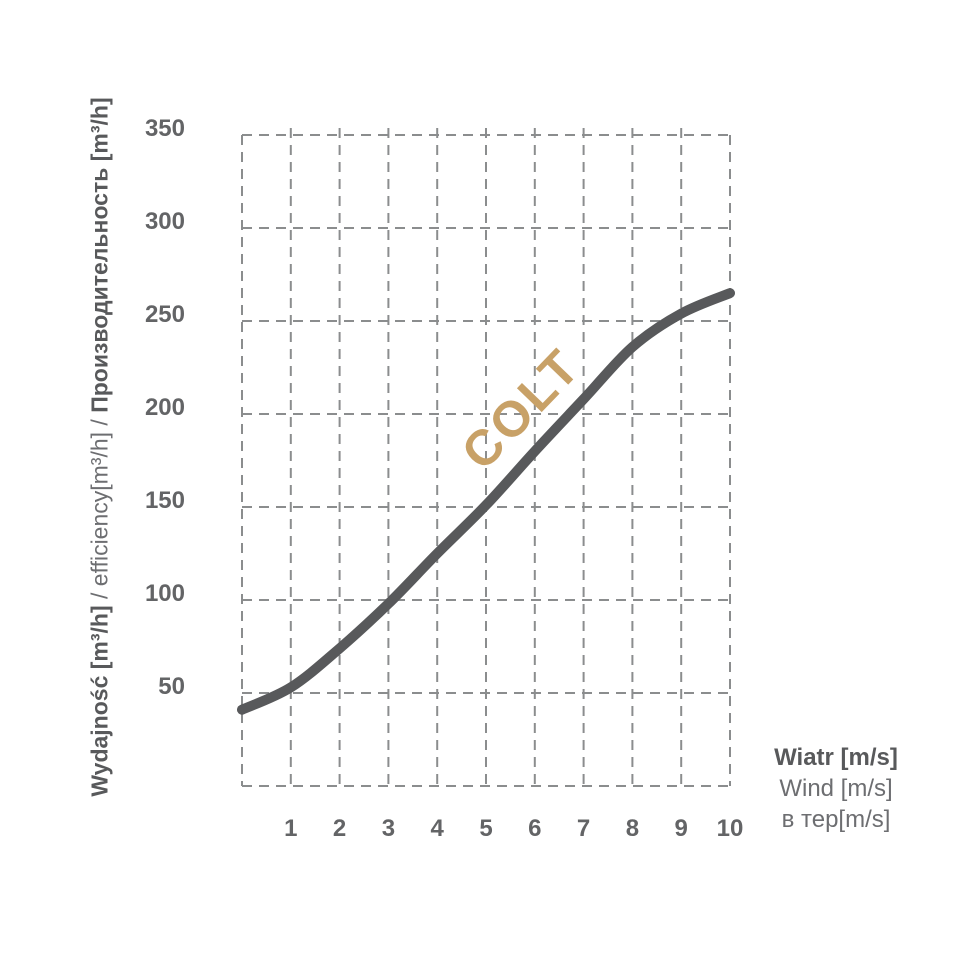 Image resolution: width=960 pixels, height=960 pixels. What do you see at coordinates (437, 828) in the screenshot?
I see `x-tick-label: 4` at bounding box center [437, 828].